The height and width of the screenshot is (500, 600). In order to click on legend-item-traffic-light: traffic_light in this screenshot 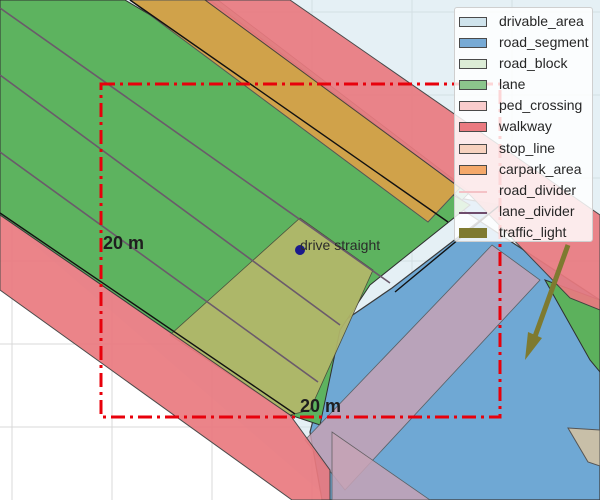, I will do `click(525, 233)`.